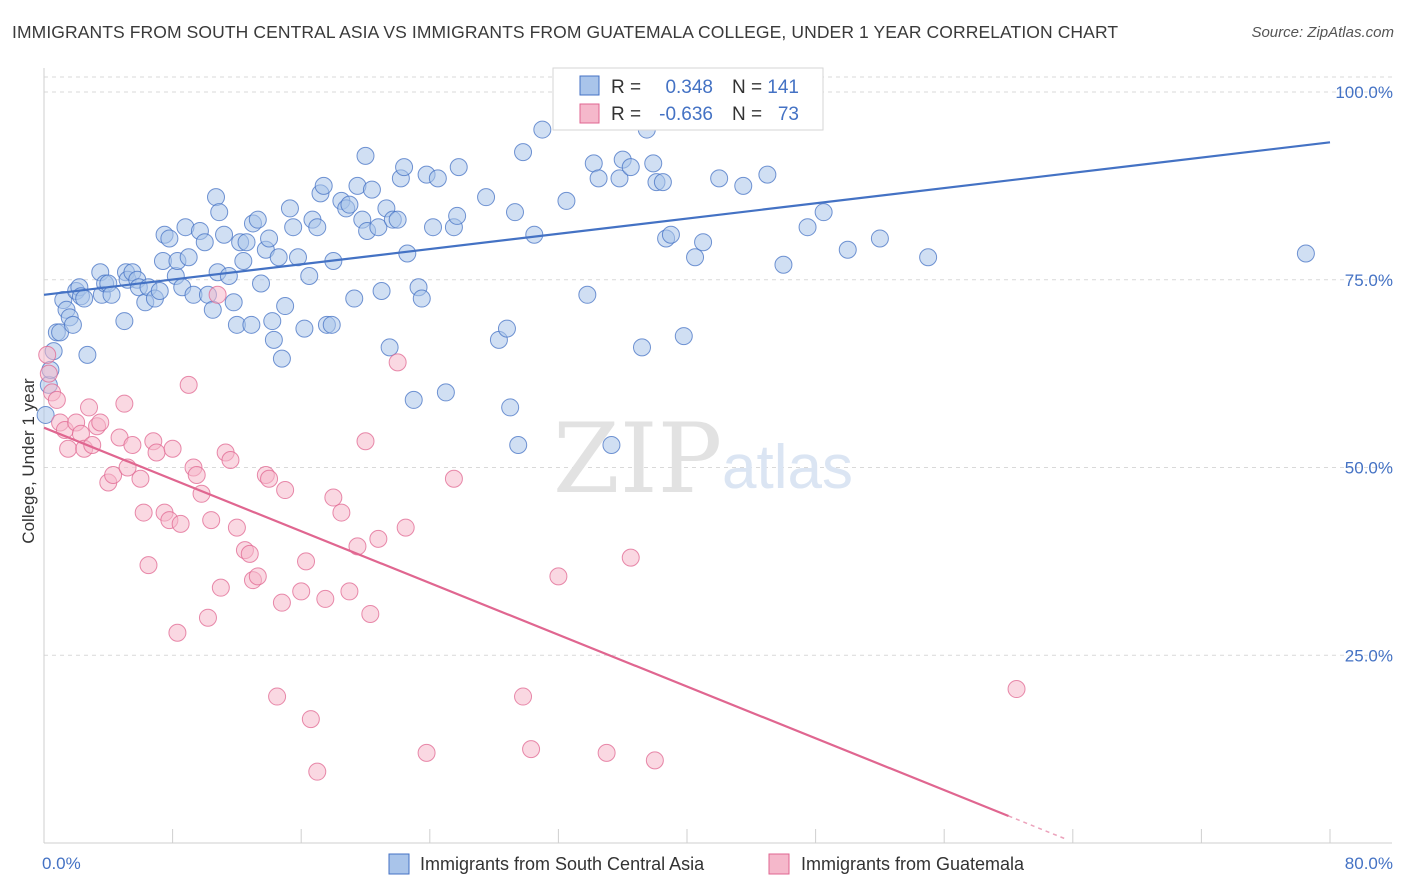 This screenshot has height=892, width=1406. I want to click on stats-swatch-pink, so click(589, 113).